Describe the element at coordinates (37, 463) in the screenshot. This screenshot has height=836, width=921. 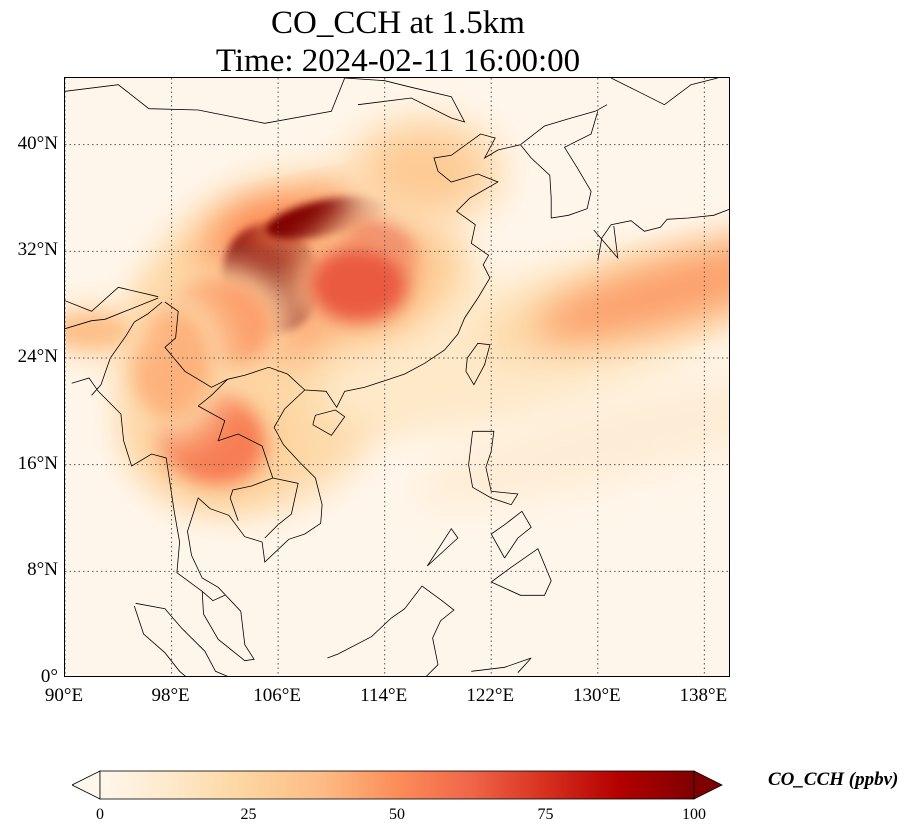
I see `latitude-tick-label: 16°N` at that location.